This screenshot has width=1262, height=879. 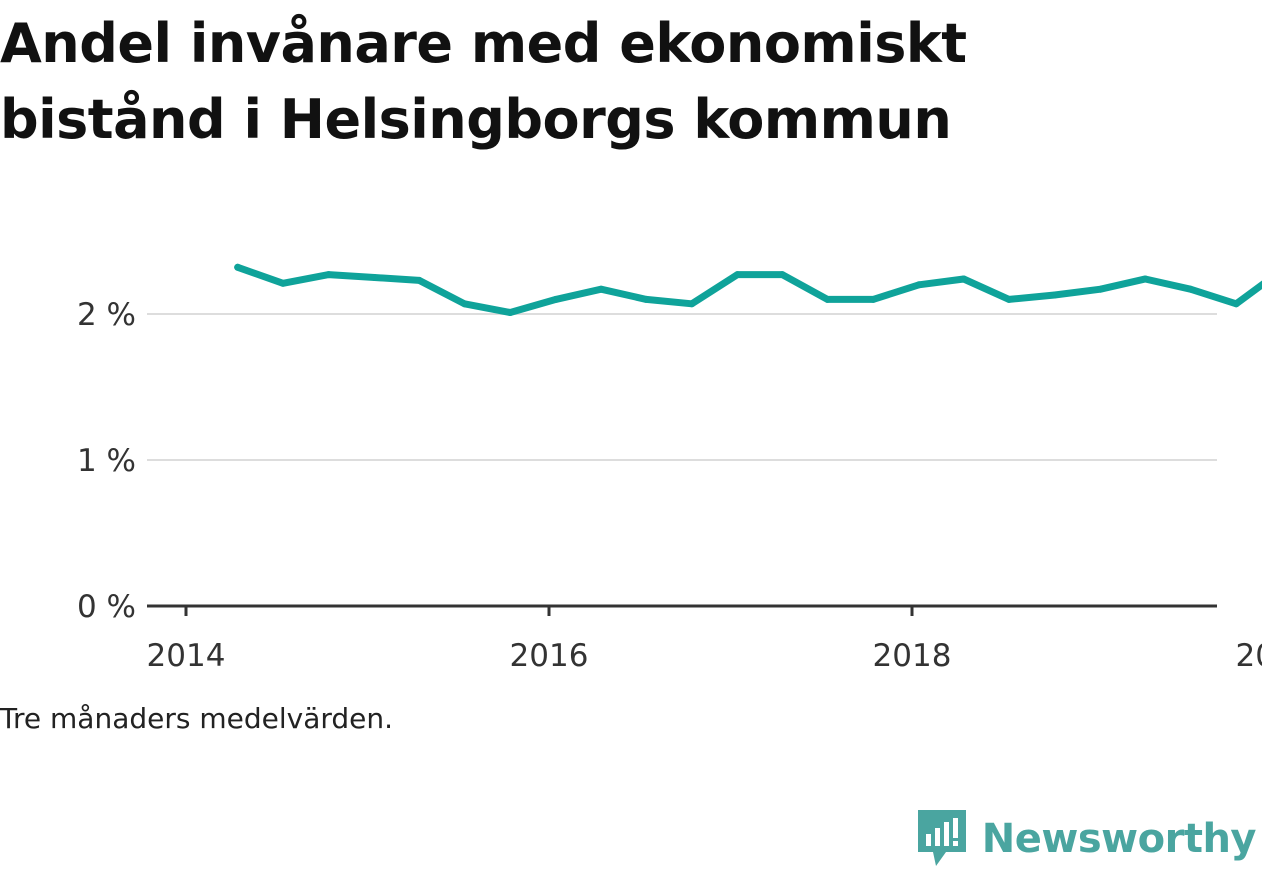 I want to click on x-tick-label: 2018, so click(x=912, y=656).